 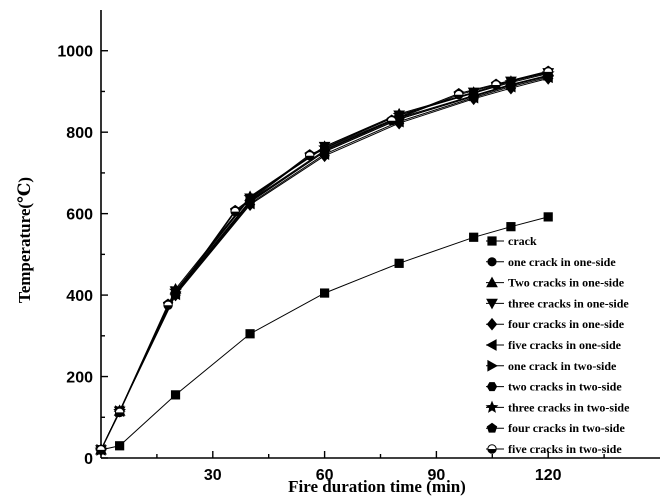 I want to click on legend-entry: five cracks in two-side, so click(x=554, y=449).